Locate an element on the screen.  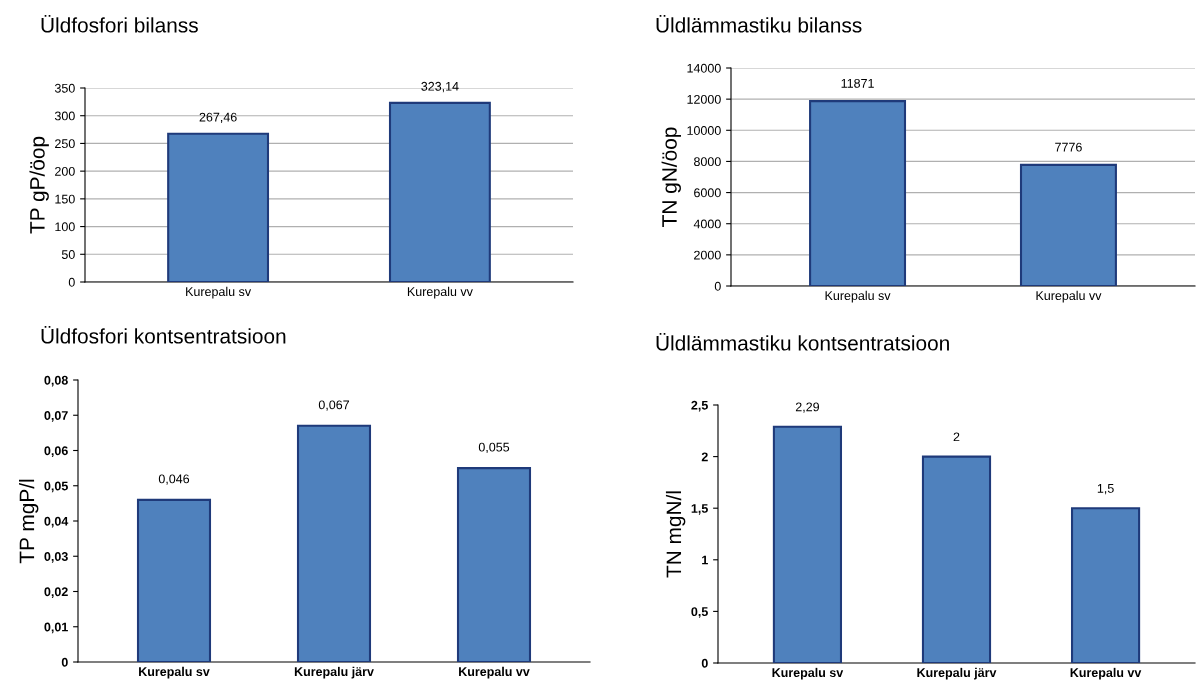
y-tick-label: 0,08 is located at coordinates (56, 381).